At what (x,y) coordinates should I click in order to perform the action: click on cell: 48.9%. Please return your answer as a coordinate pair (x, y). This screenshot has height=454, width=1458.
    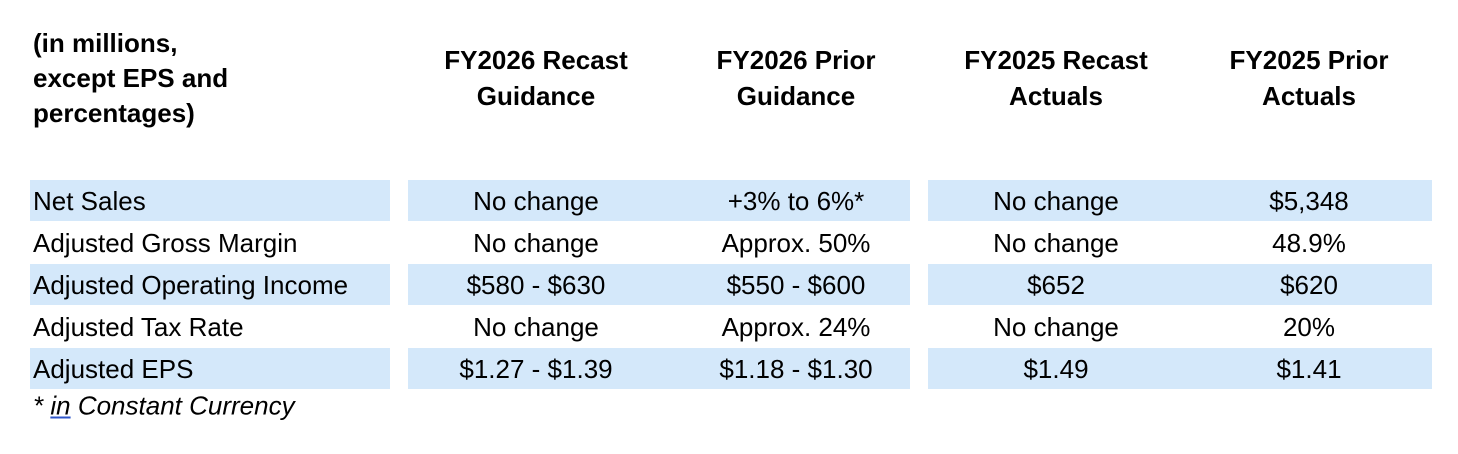
    Looking at the image, I should click on (1309, 243).